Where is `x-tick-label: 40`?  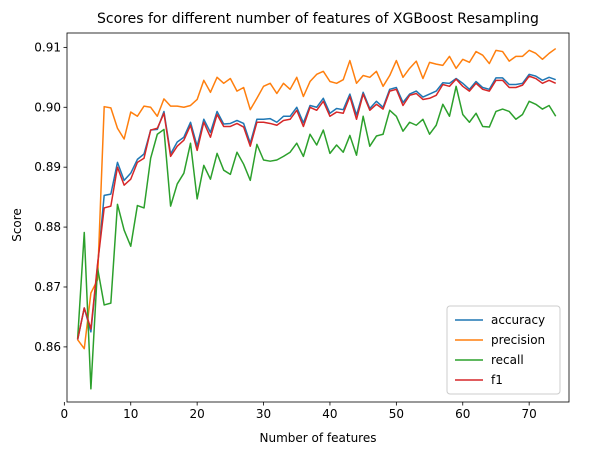 x-tick-label: 40 is located at coordinates (329, 414).